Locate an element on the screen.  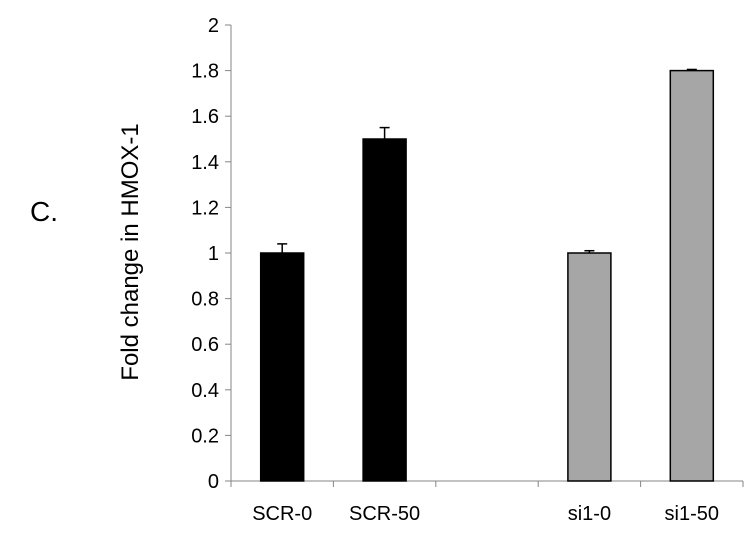
y-tick-label: 1.8 is located at coordinates (205, 72).